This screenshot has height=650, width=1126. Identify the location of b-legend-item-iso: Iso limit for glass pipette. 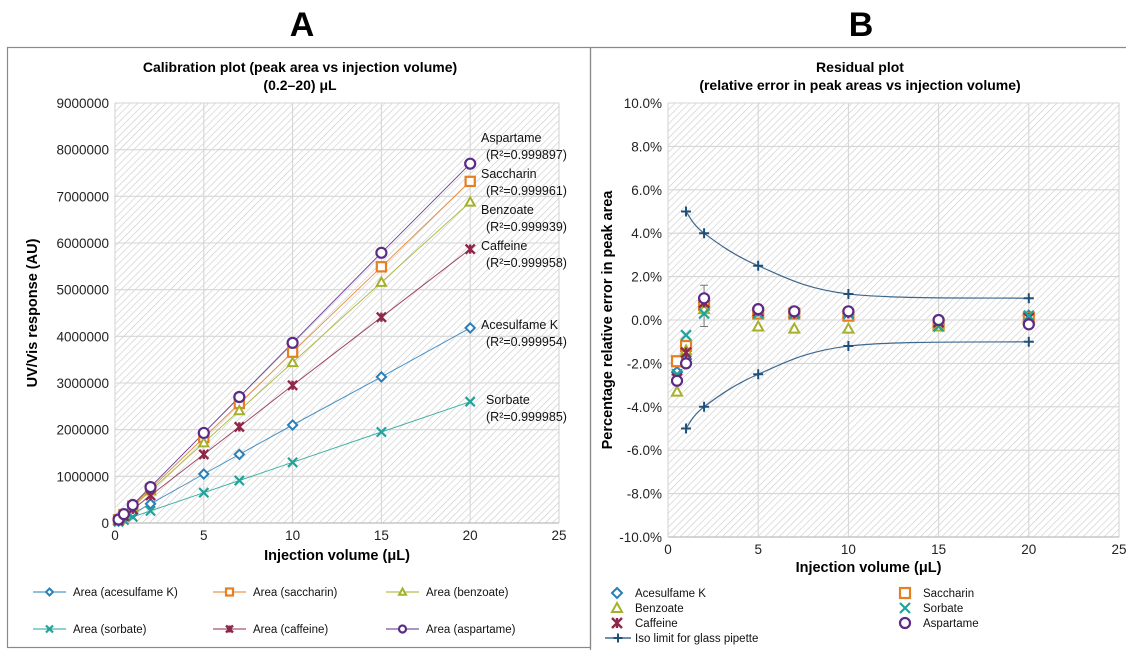
(681, 639).